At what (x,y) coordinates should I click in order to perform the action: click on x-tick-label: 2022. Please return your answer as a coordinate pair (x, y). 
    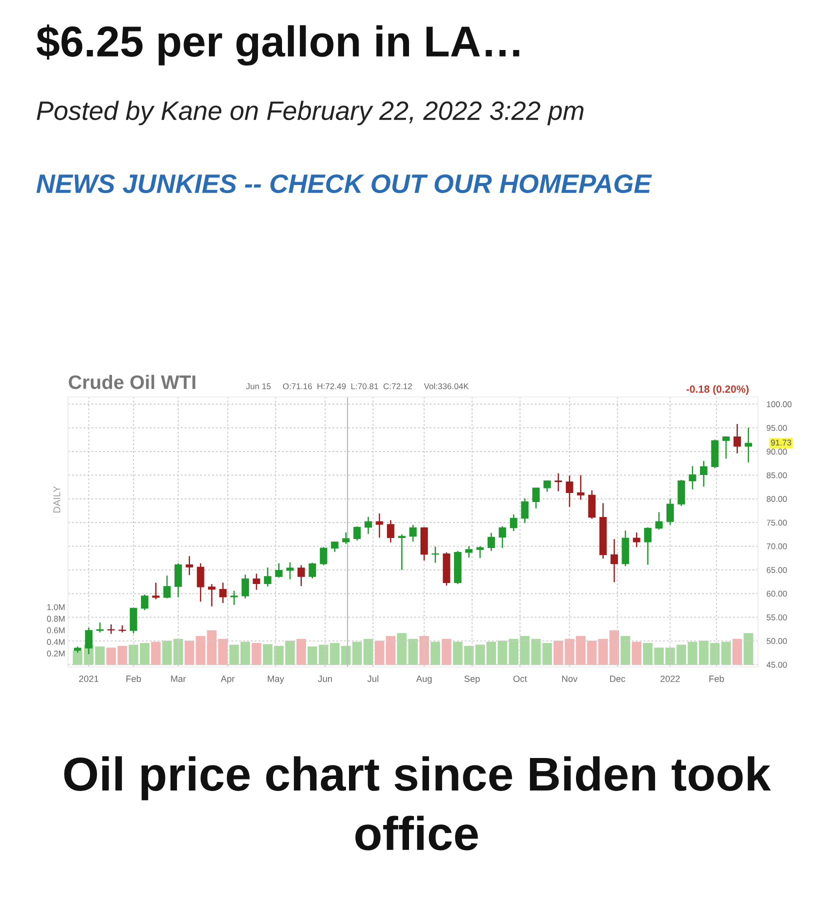
    Looking at the image, I should click on (670, 679).